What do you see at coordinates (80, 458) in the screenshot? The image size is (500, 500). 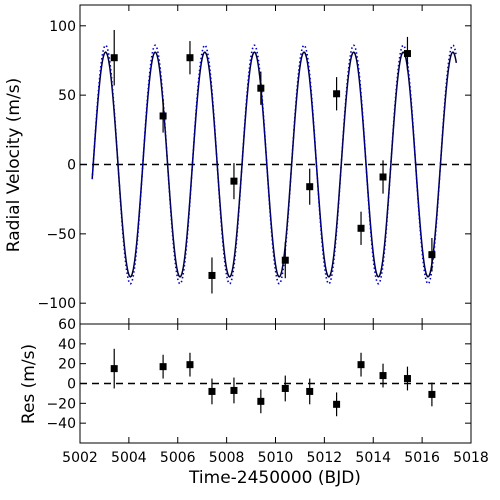 I see `residual-x-tick-label: 5002` at bounding box center [80, 458].